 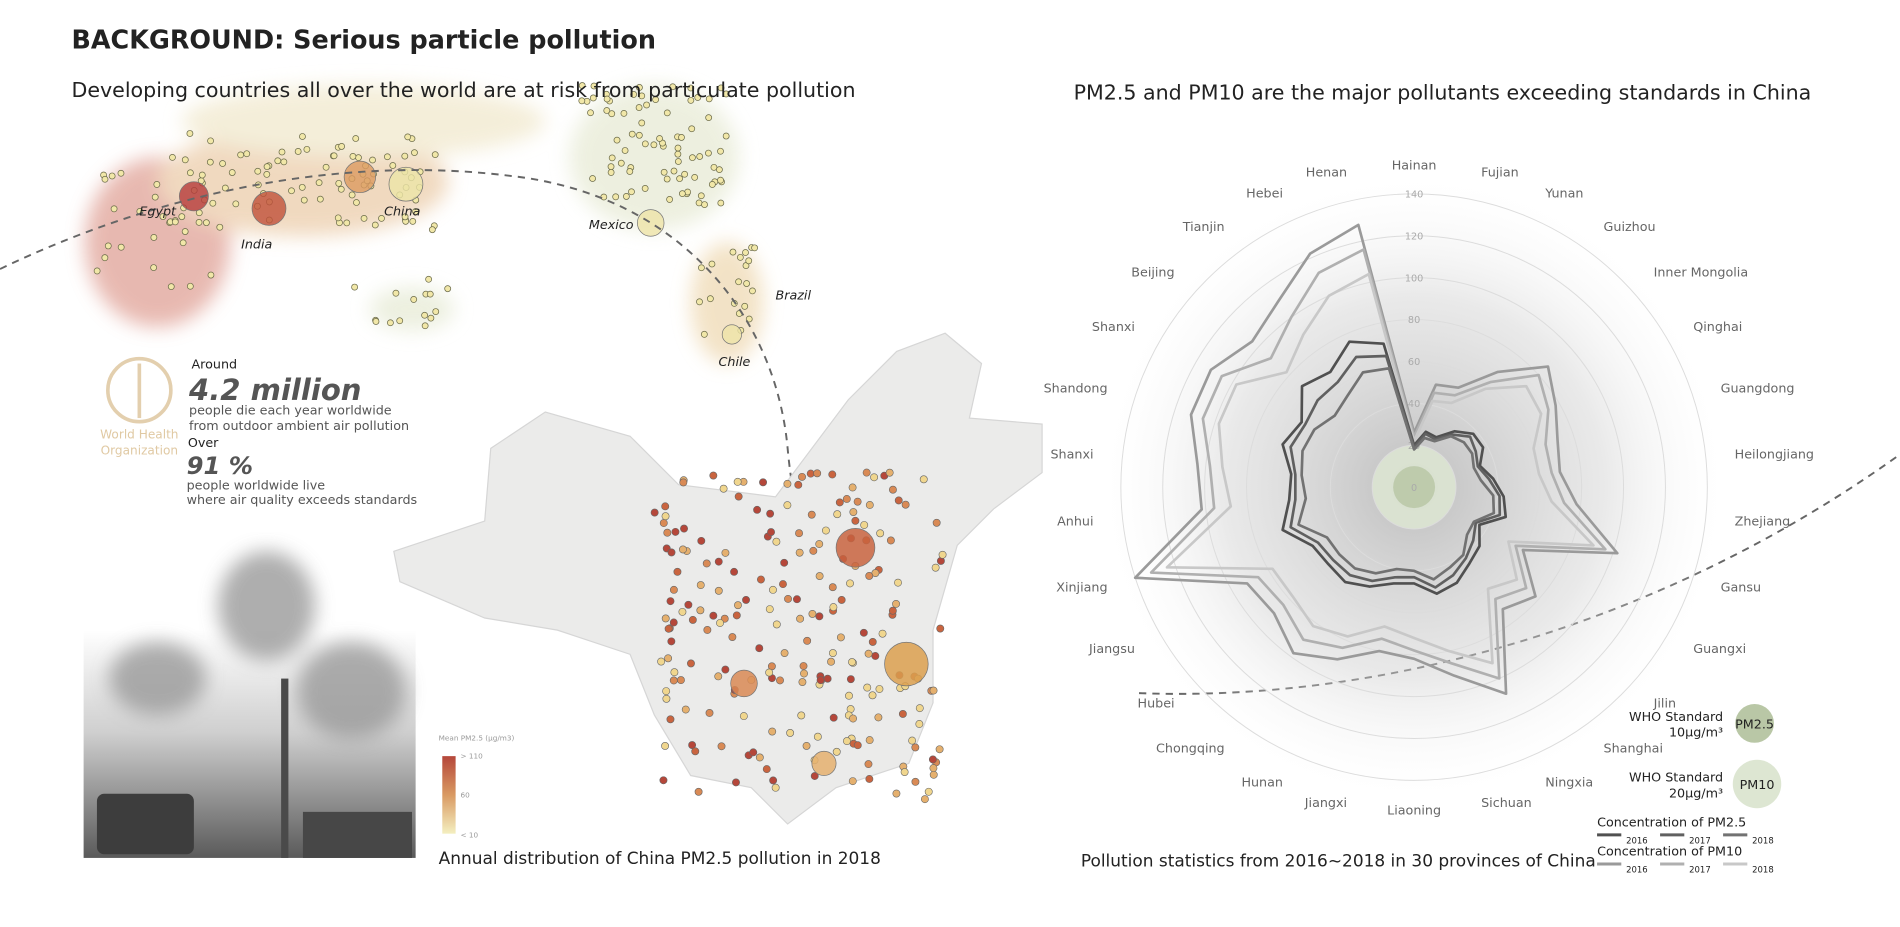 I want to click on r-tick-label: 0, so click(x=1414, y=488).